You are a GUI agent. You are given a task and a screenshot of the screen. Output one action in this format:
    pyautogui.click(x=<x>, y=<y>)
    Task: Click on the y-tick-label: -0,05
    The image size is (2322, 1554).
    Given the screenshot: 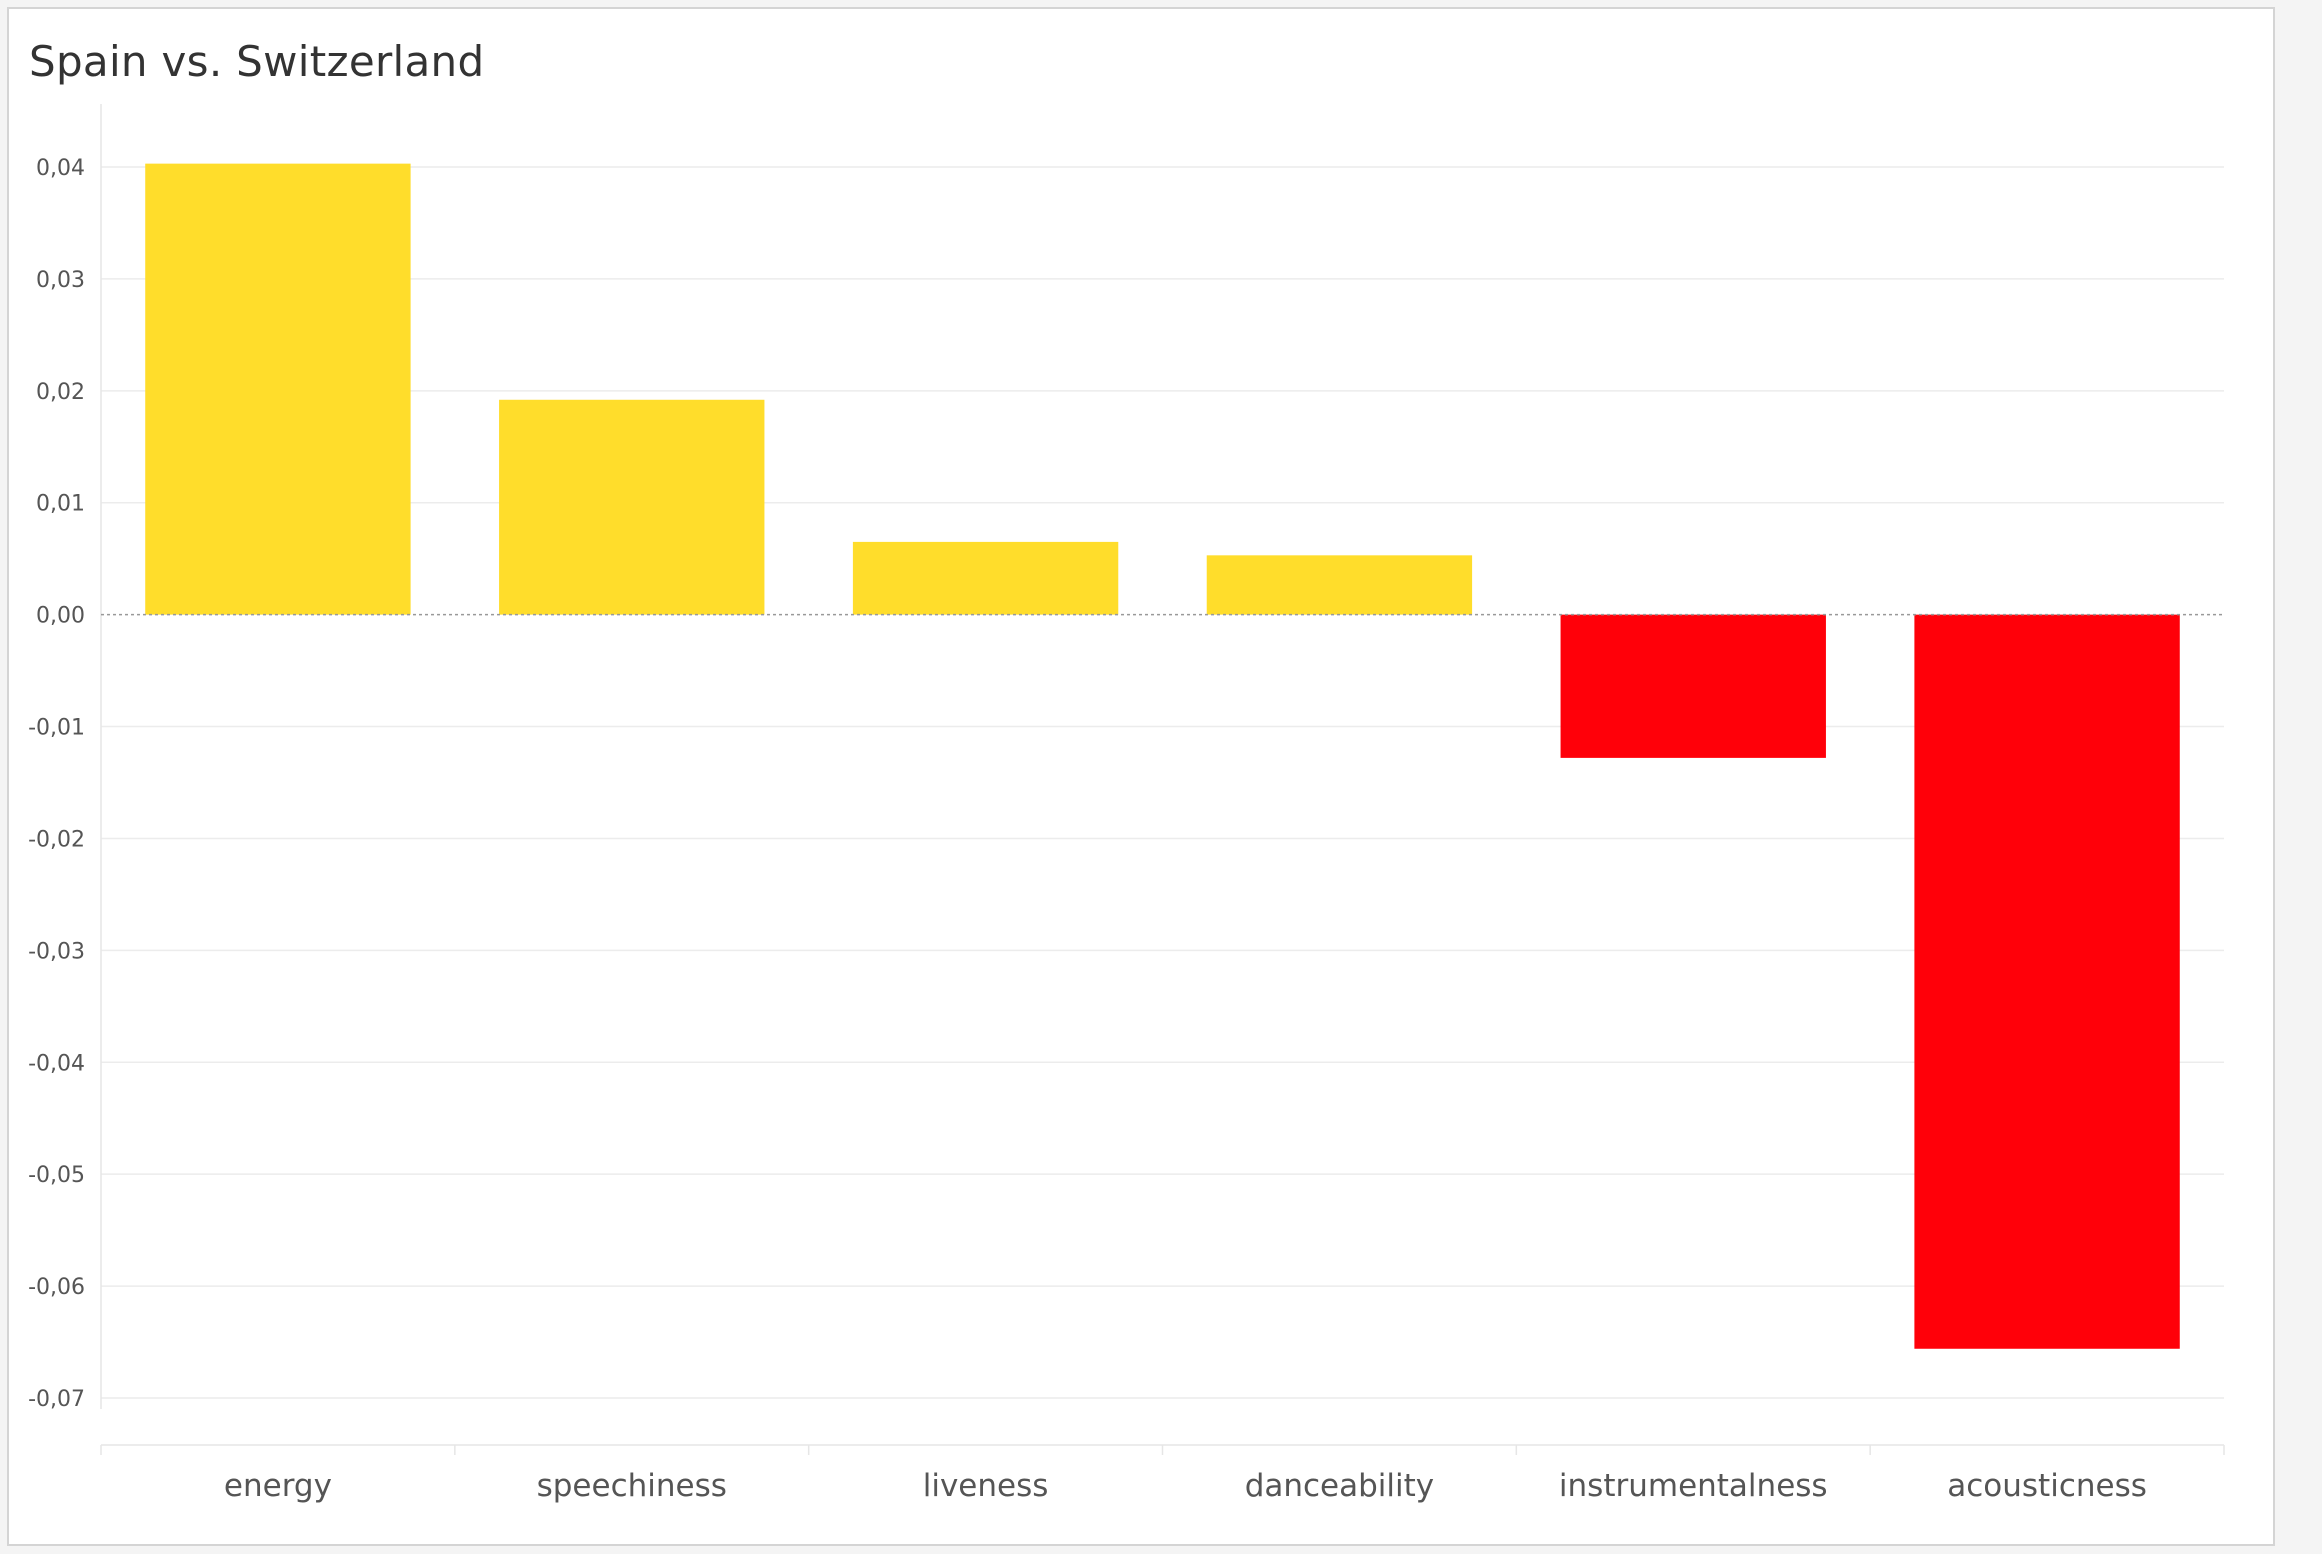 What is the action you would take?
    pyautogui.click(x=56, y=1175)
    